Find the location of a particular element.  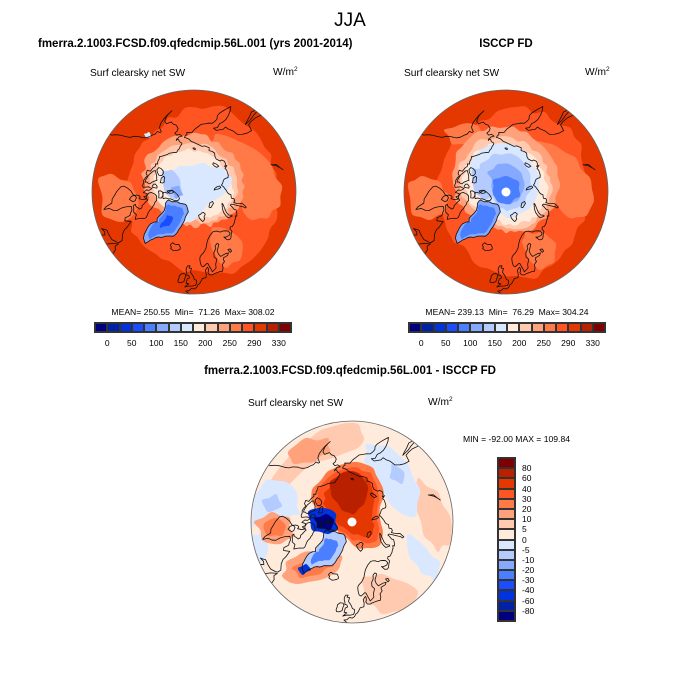

colorbar-label: 60 is located at coordinates (527, 478).